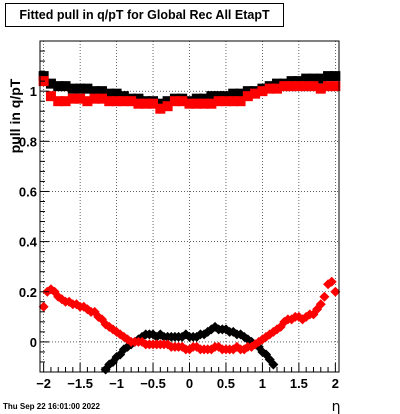  I want to click on timestamp: Thu Sep 22 16:01:00 2022, so click(51, 406).